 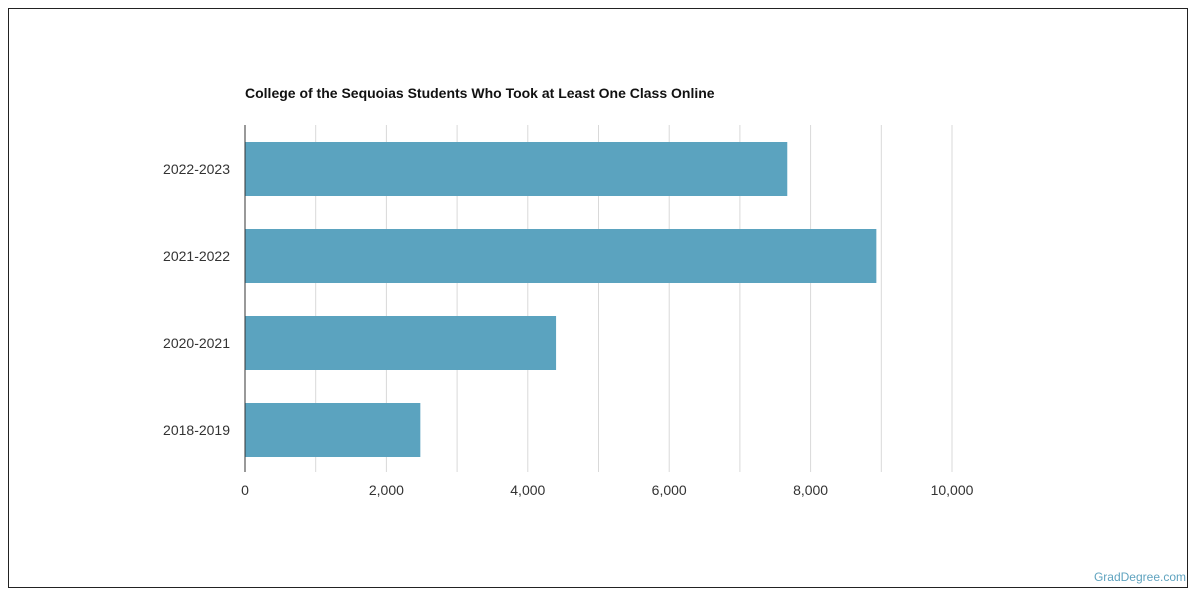 What do you see at coordinates (516, 169) in the screenshot?
I see `bar-2022-2023` at bounding box center [516, 169].